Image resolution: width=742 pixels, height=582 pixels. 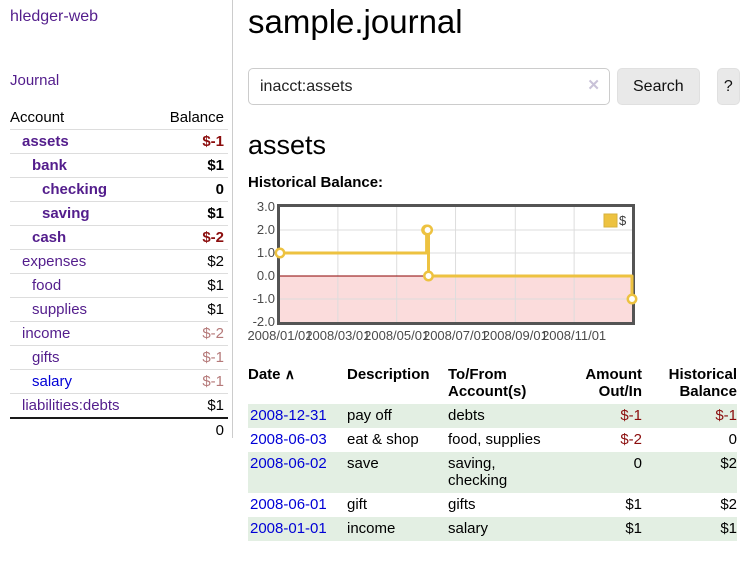 I want to click on register-description: income, so click(x=371, y=528).